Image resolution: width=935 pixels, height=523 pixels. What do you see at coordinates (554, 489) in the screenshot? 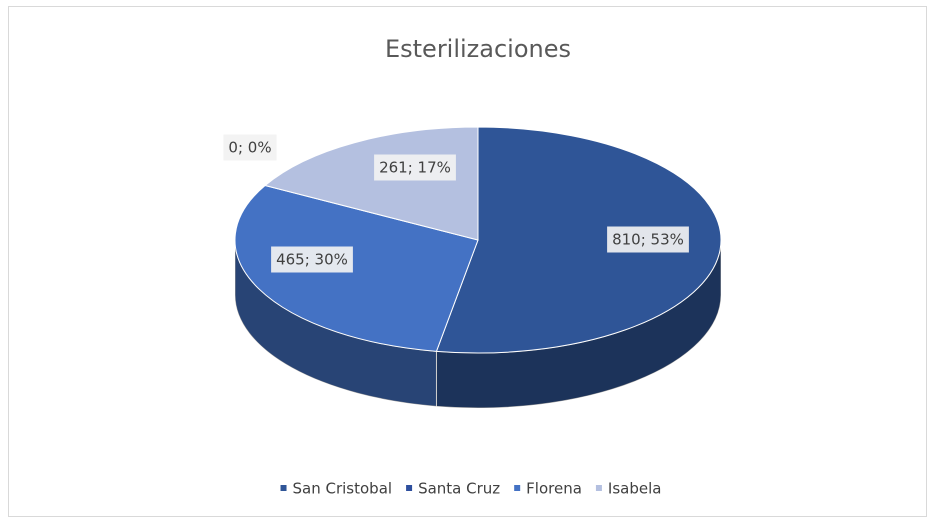
I see `legend-label: Florena` at bounding box center [554, 489].